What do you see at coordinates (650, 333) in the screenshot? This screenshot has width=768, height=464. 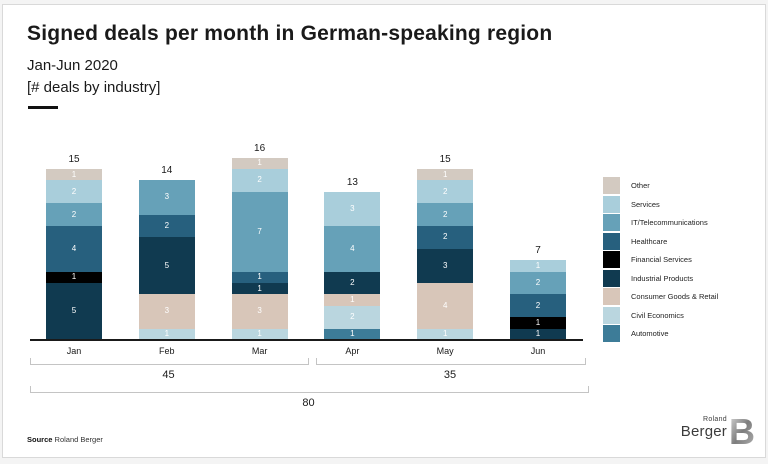 I see `legend-label: Automotive` at bounding box center [650, 333].